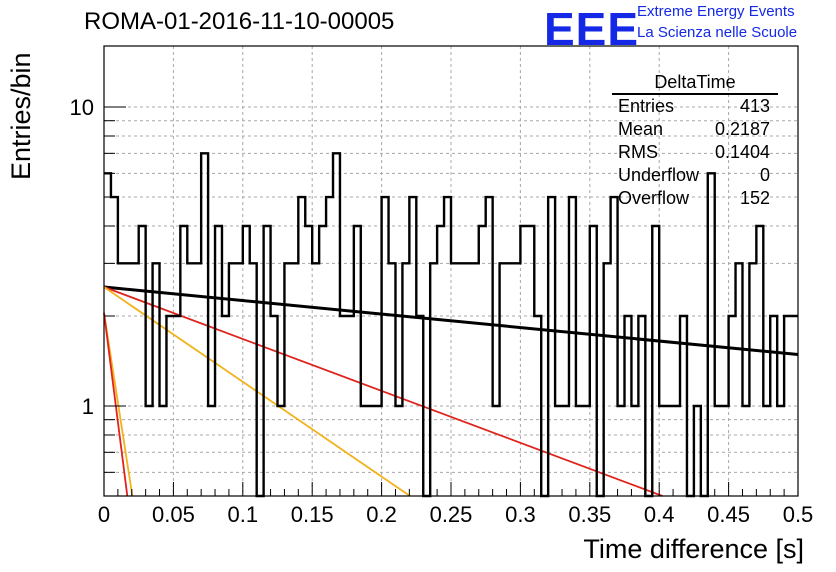 Image resolution: width=836 pixels, height=572 pixels. I want to click on stats-row: Entries 413, so click(695, 106).